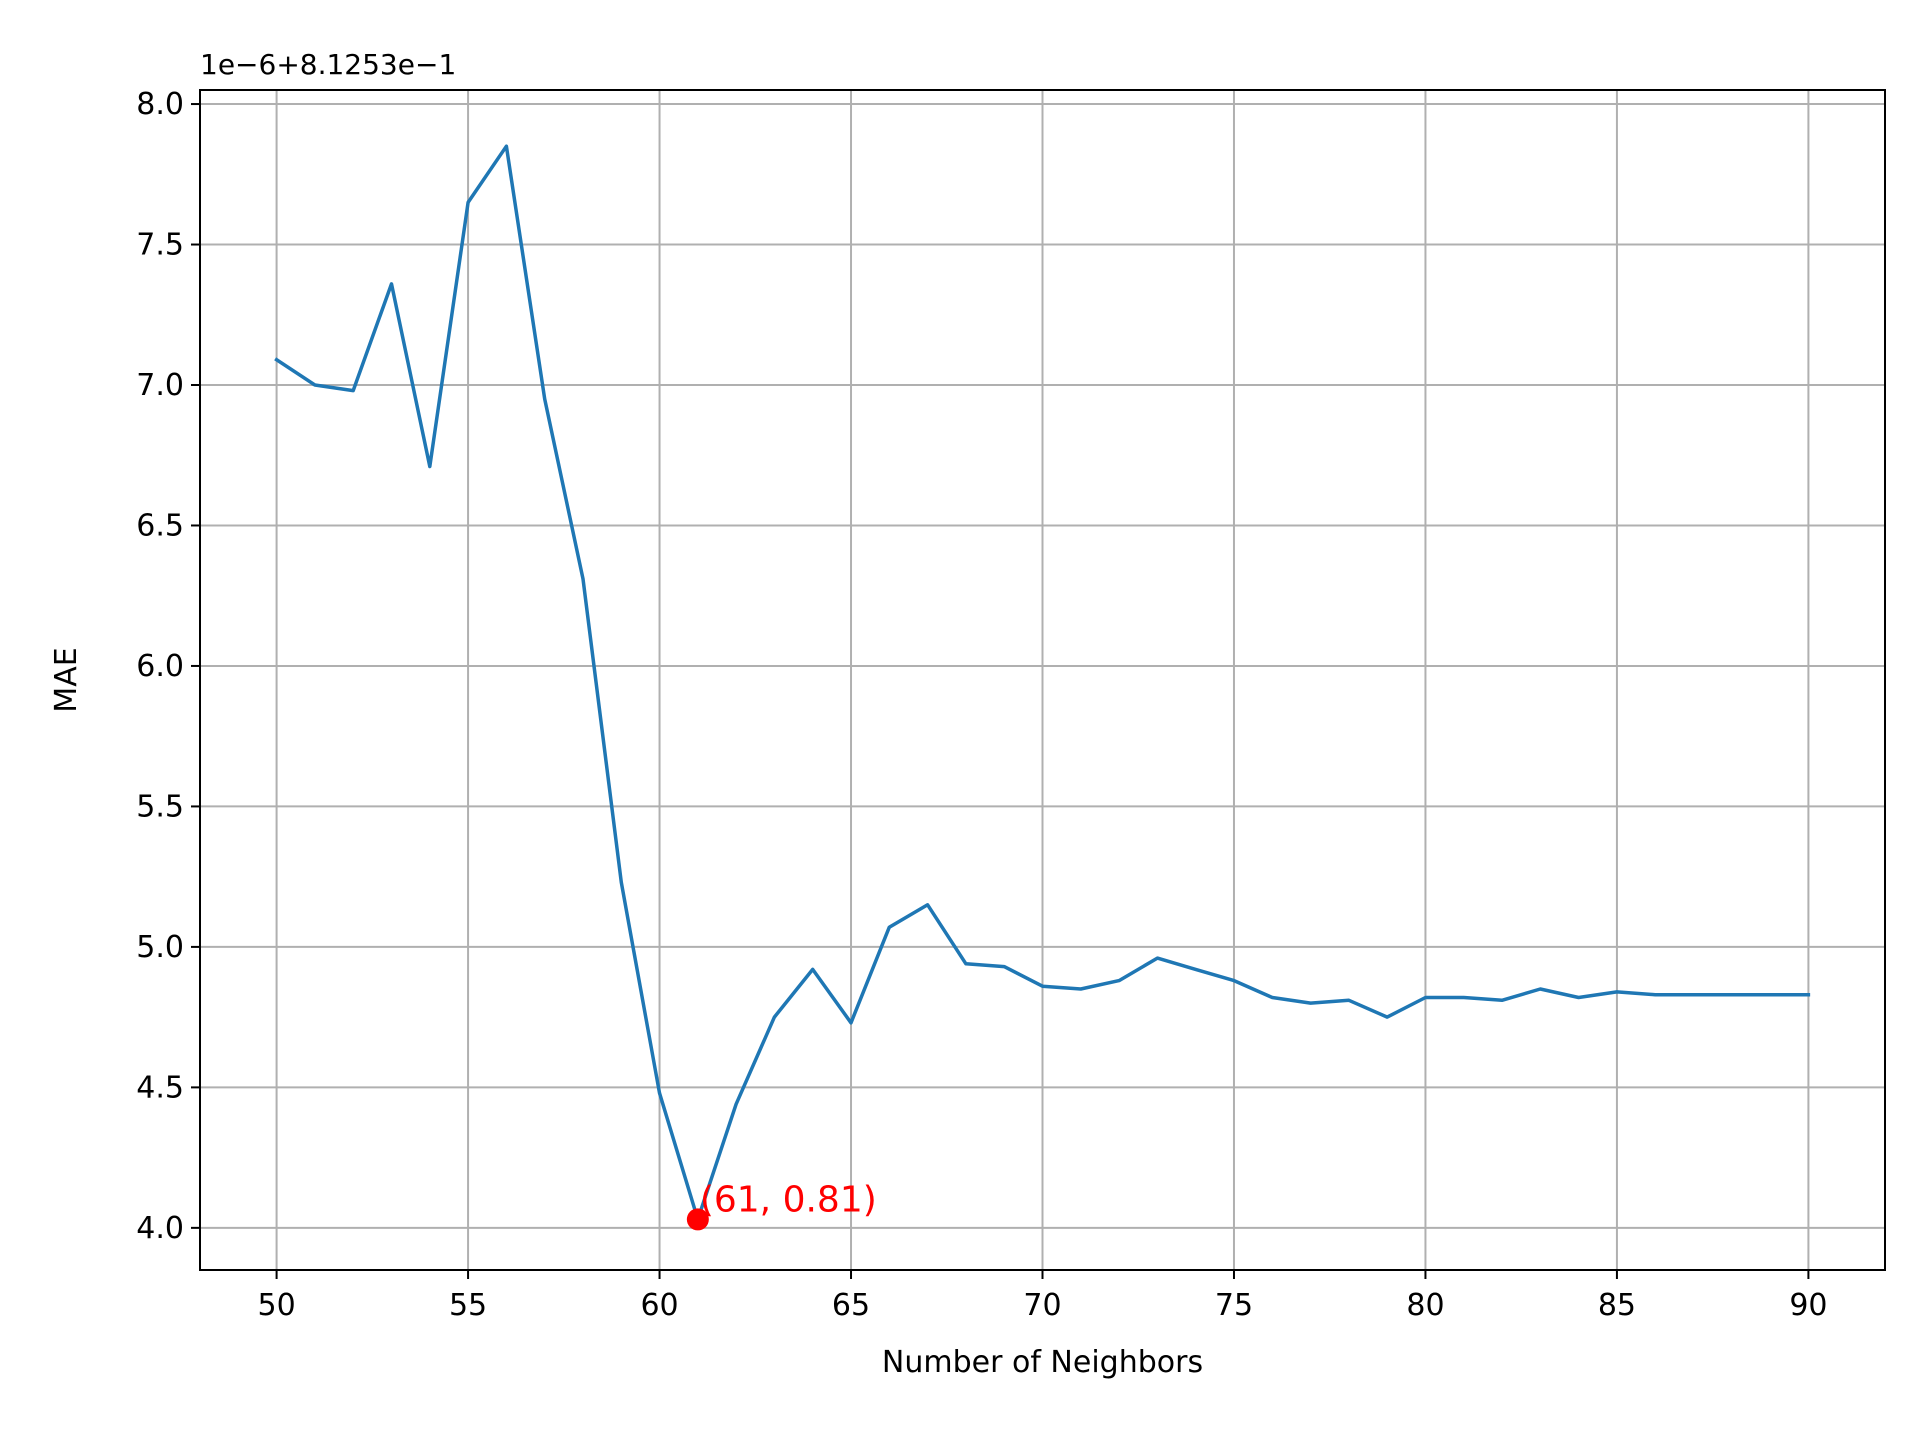 This screenshot has height=1440, width=1920. What do you see at coordinates (160, 385) in the screenshot?
I see `y-tick-label: 7.0` at bounding box center [160, 385].